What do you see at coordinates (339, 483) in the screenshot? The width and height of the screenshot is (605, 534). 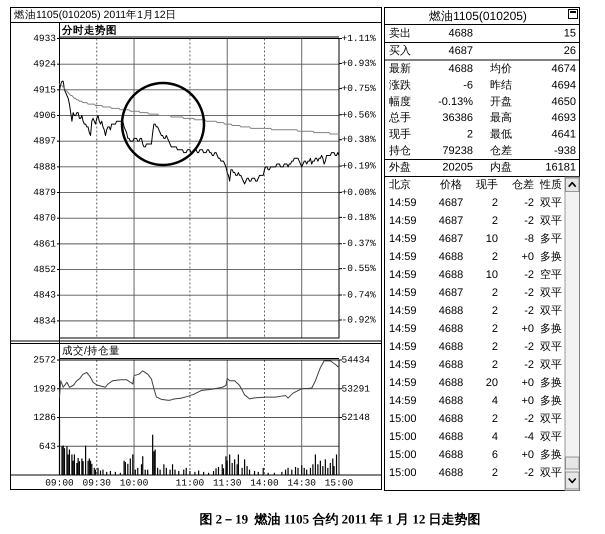 I see `x-tick-label: 15:00` at bounding box center [339, 483].